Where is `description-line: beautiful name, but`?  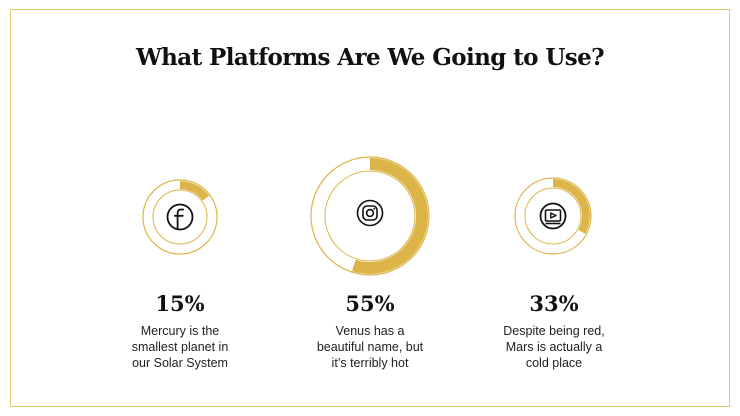 description-line: beautiful name, but is located at coordinates (370, 347).